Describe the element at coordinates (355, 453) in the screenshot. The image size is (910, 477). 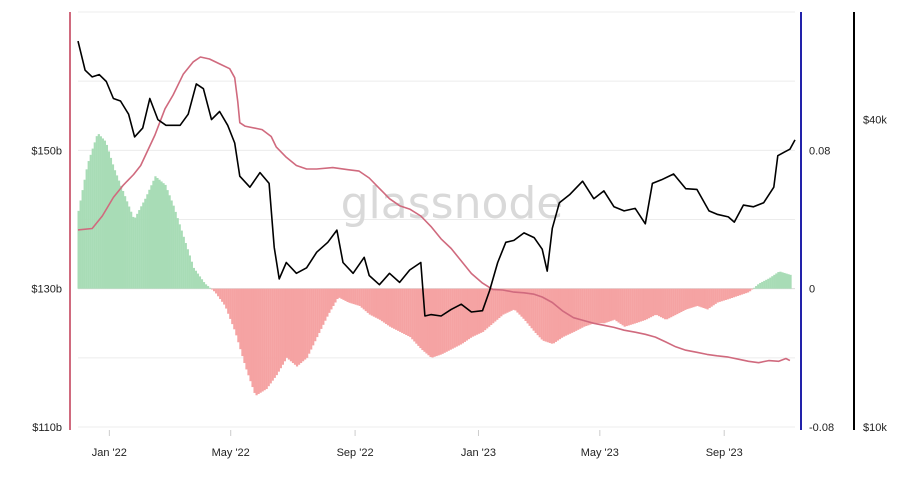
I see `x-axis-tick-label: Sep '22` at that location.